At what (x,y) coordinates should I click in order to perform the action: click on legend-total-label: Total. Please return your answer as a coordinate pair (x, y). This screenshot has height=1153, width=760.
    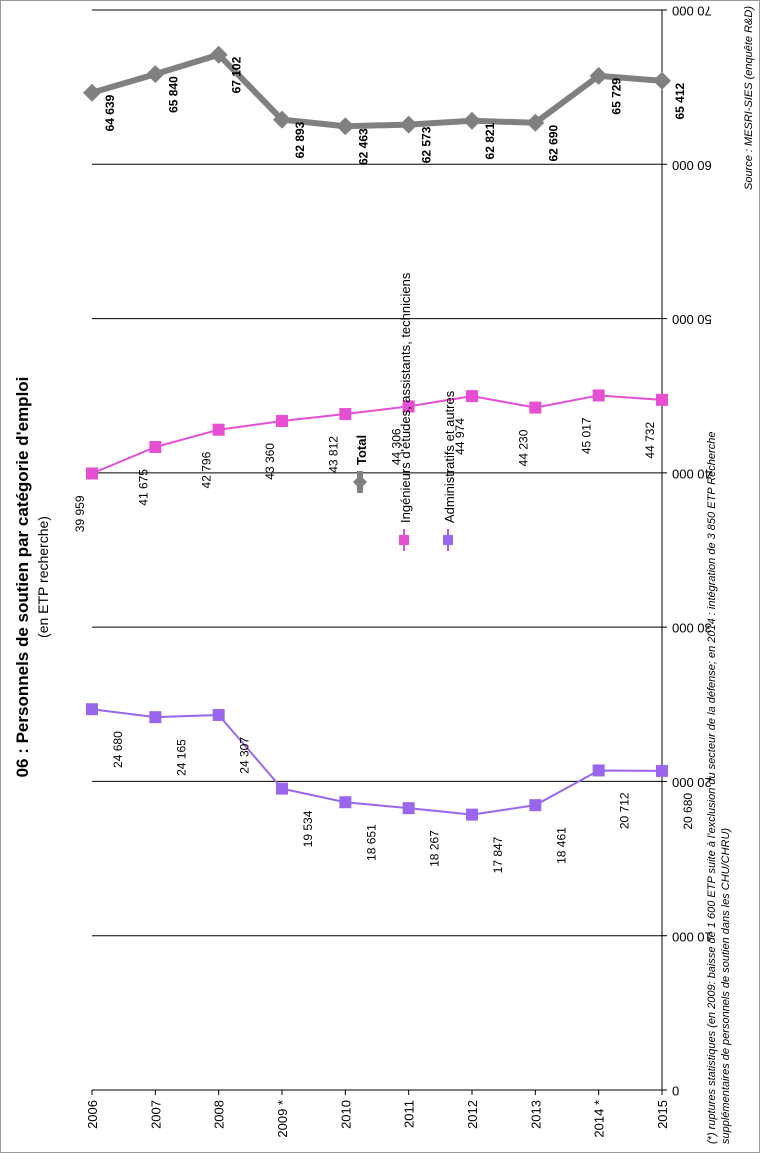
    Looking at the image, I should click on (361, 450).